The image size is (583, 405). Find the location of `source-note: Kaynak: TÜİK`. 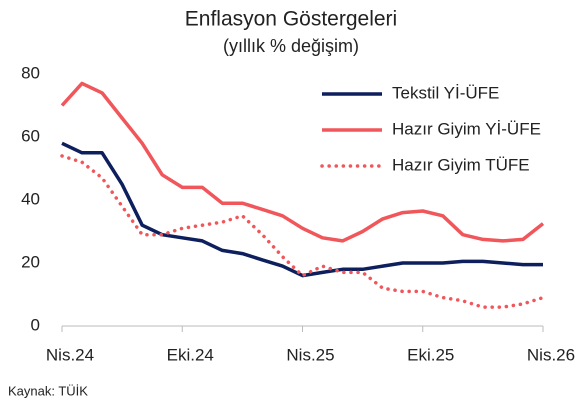

source-note: Kaynak: TÜİK is located at coordinates (48, 390).